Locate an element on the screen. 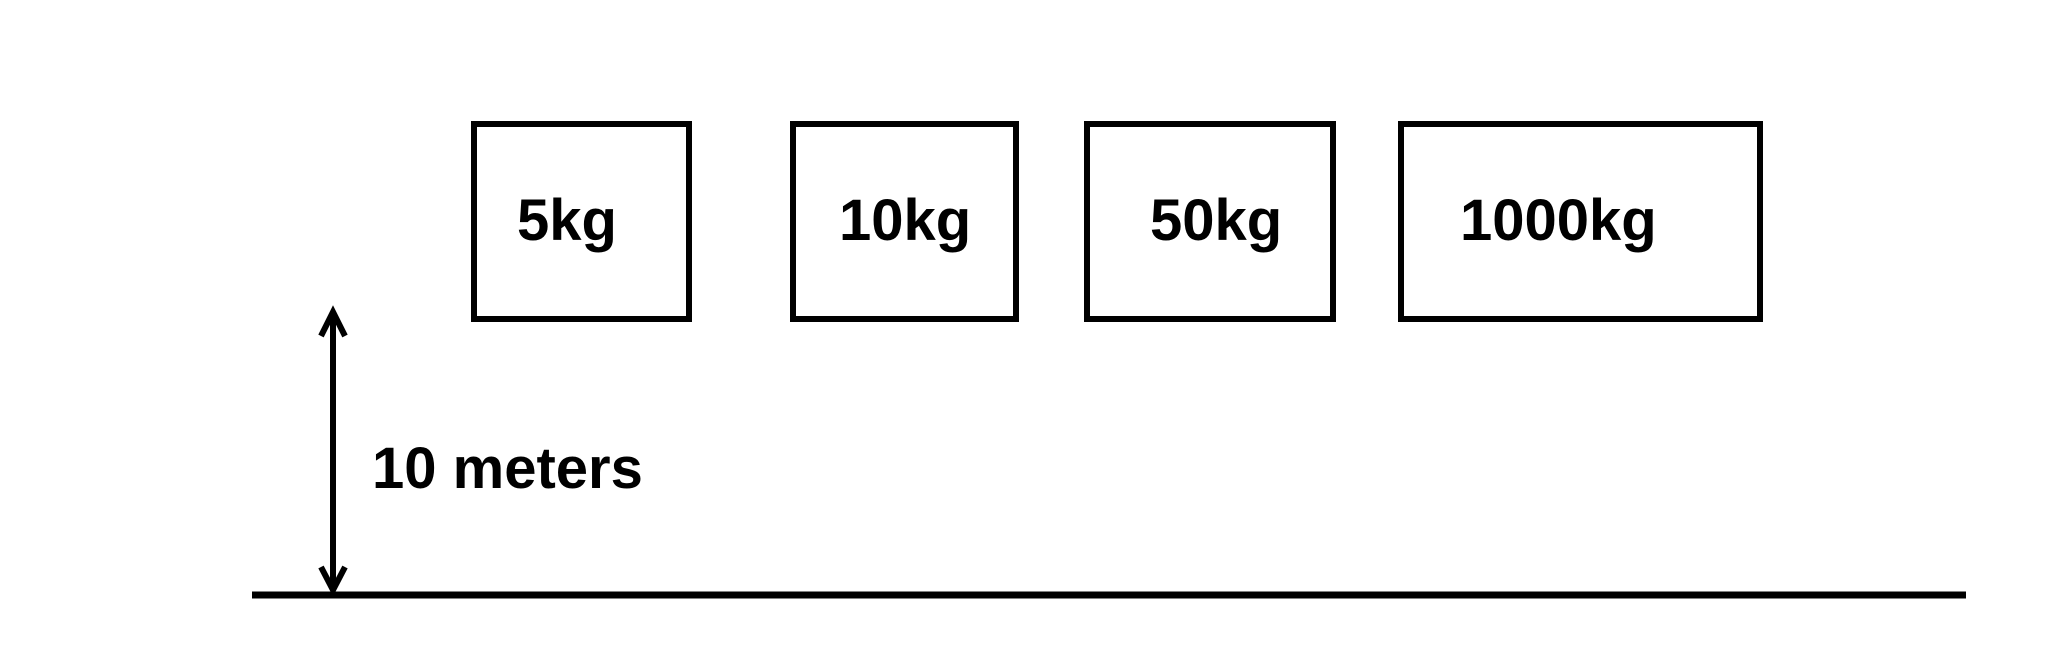  mass-box-5kg is located at coordinates (581, 221).